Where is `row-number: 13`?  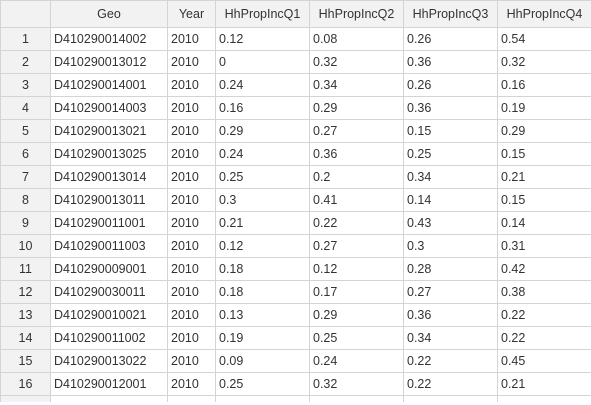
row-number: 13 is located at coordinates (25, 315).